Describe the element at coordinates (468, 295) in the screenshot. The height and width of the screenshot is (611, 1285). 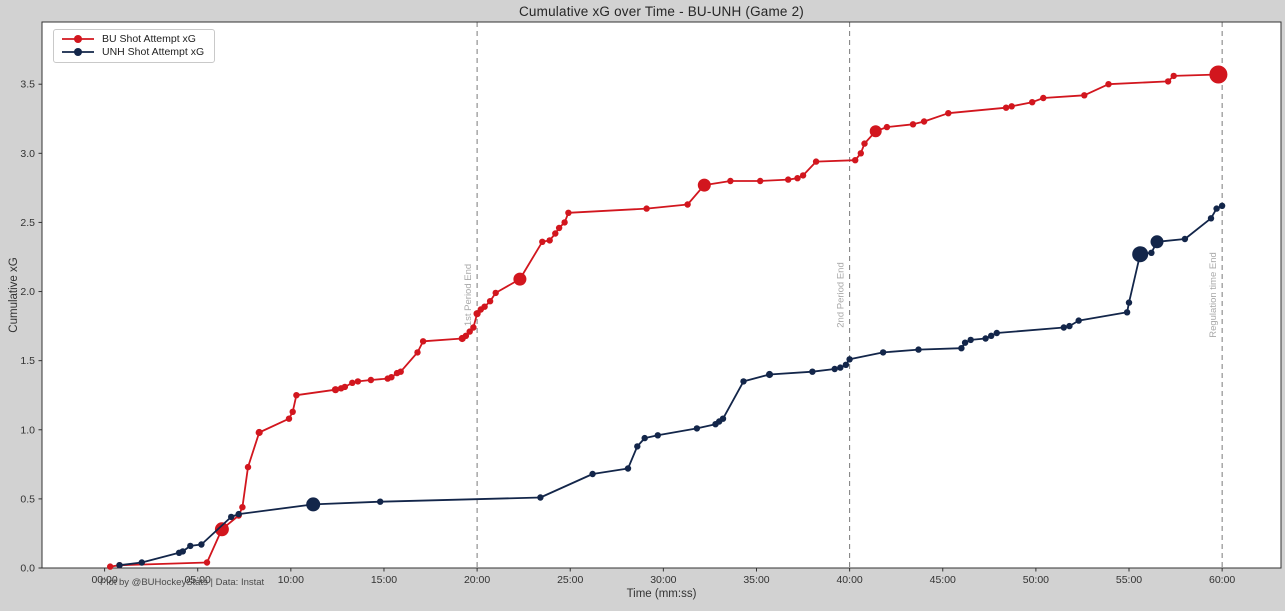
I see `period-end-label: 1st Period End` at that location.